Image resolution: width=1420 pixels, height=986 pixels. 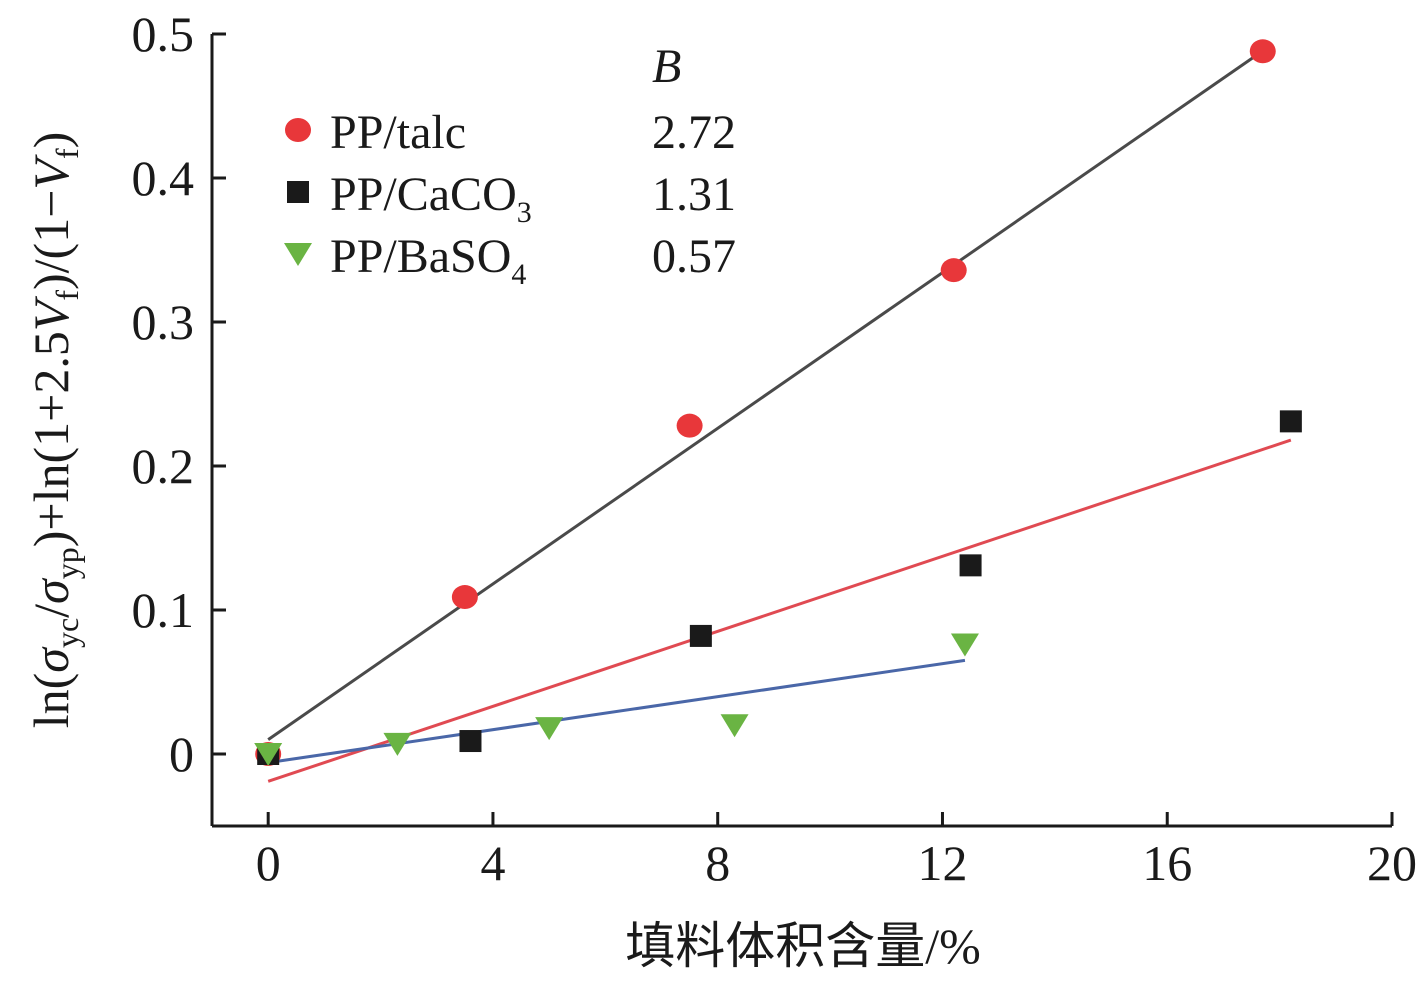 What do you see at coordinates (398, 132) in the screenshot?
I see `legend-label: PP/talc` at bounding box center [398, 132].